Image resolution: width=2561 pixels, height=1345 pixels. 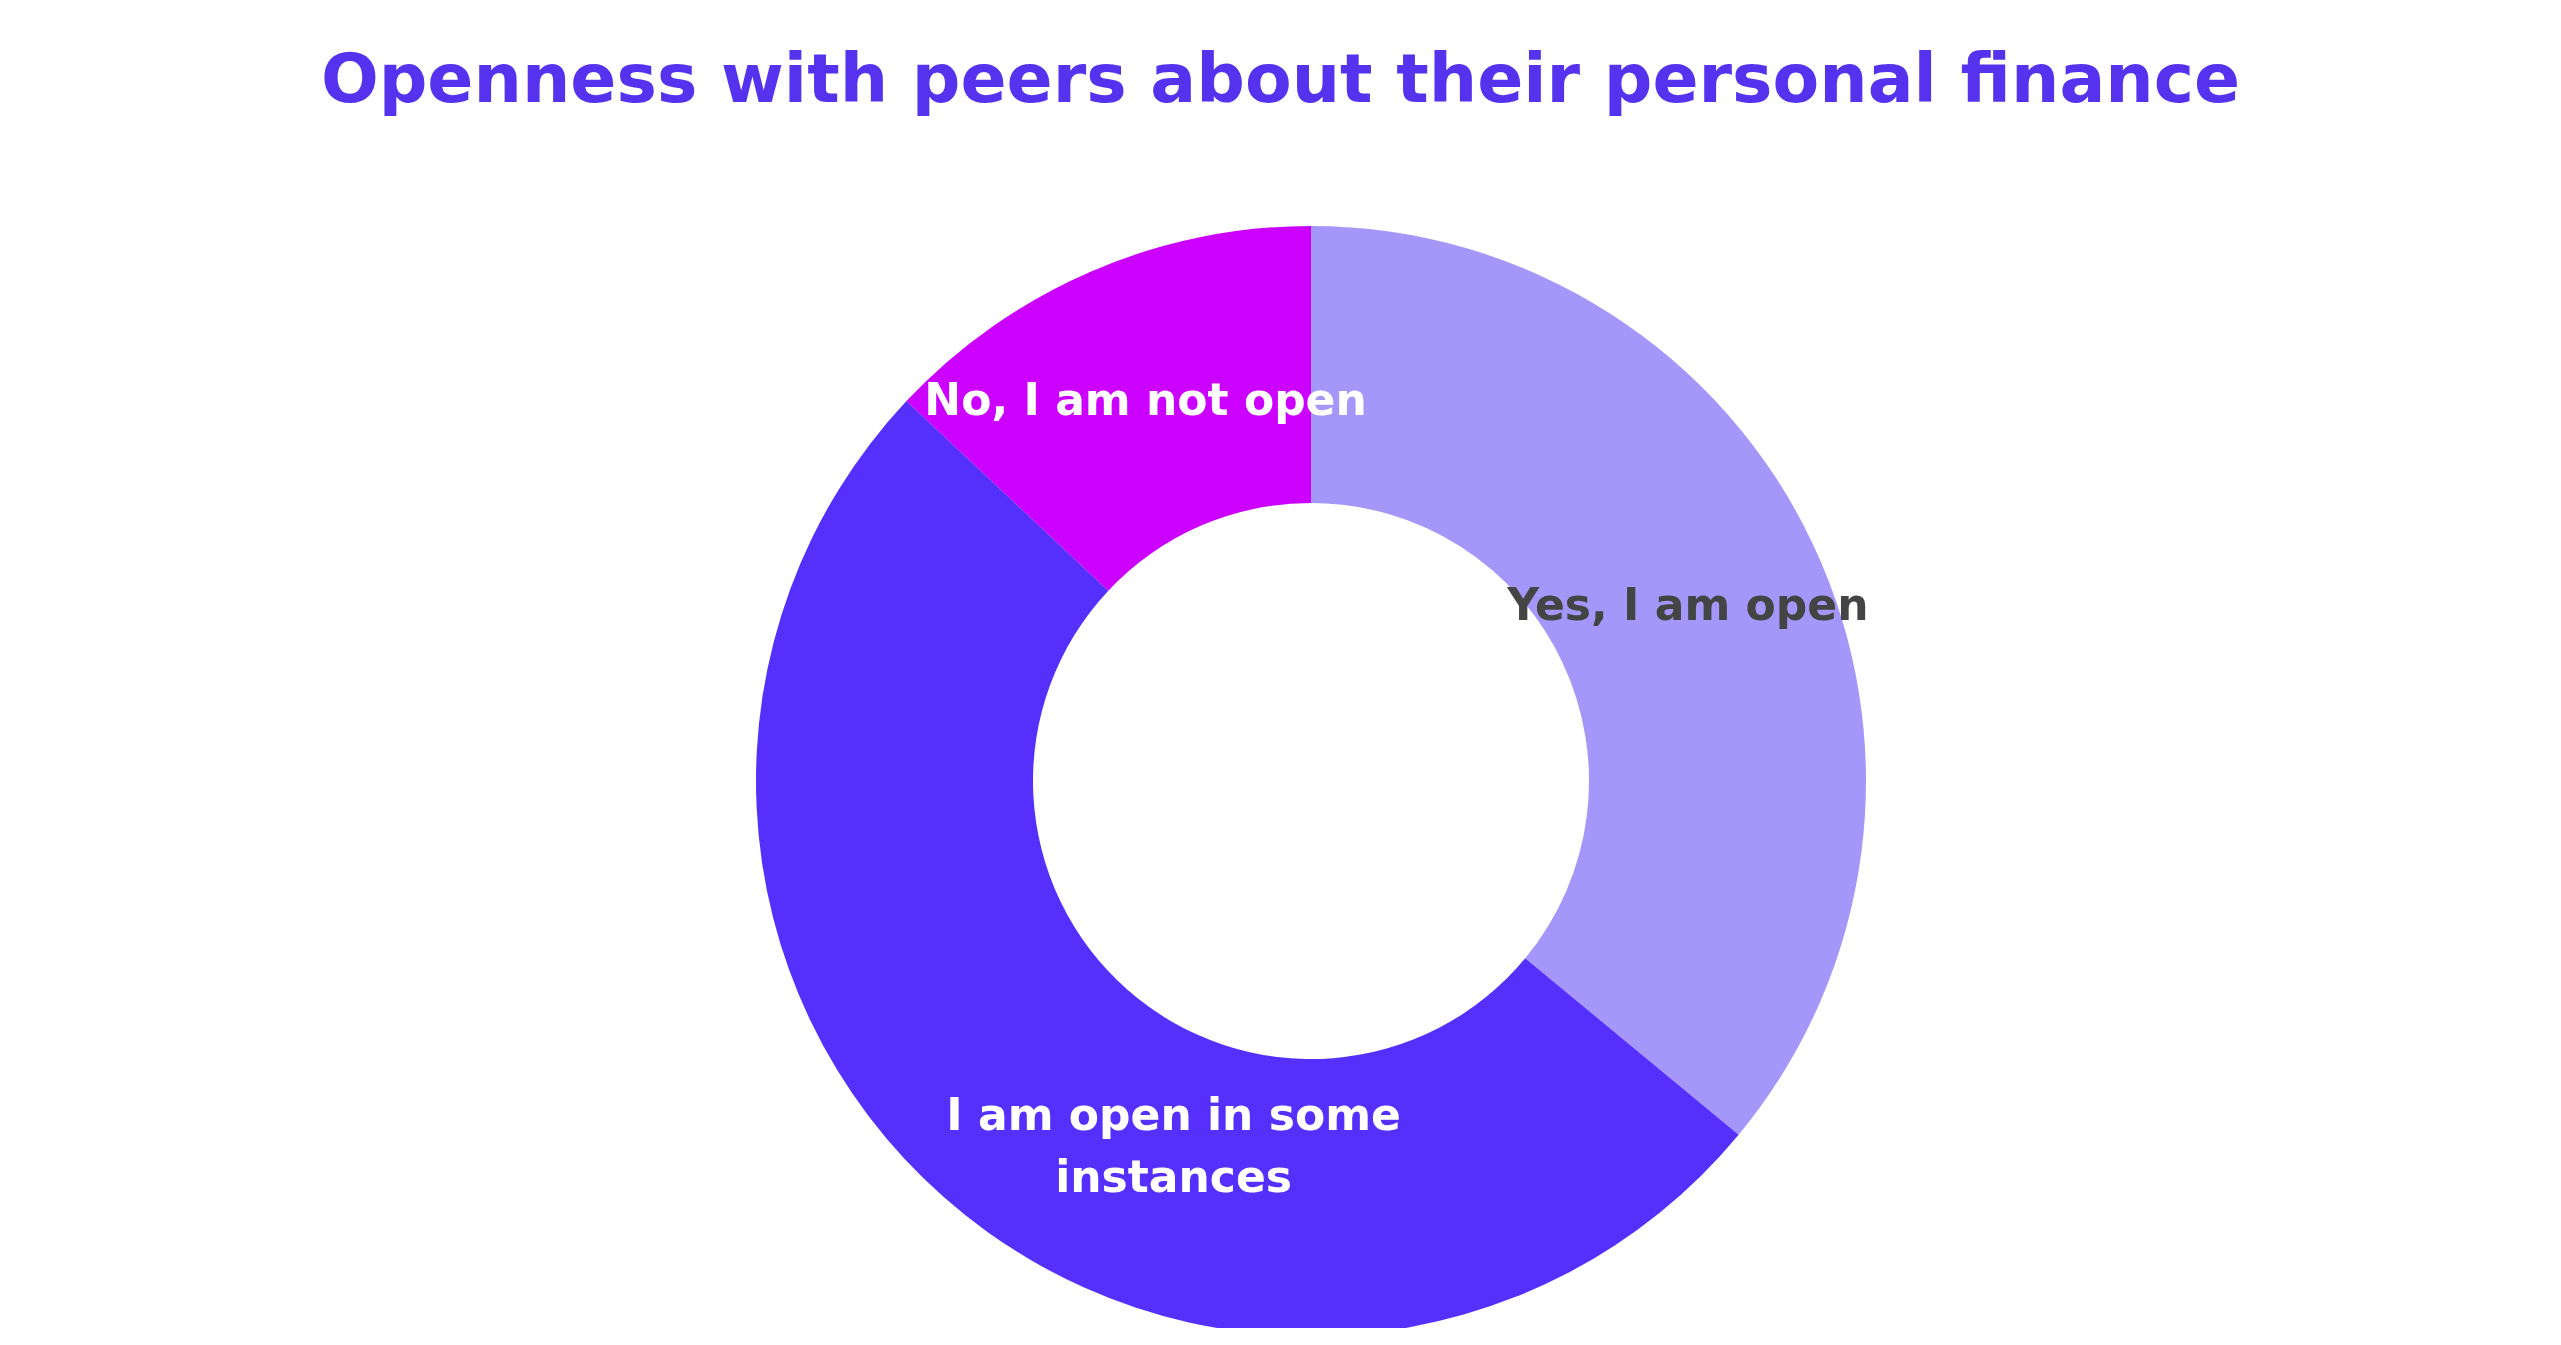 I want to click on slice-label: I am open in some instances, so click(x=1173, y=1145).